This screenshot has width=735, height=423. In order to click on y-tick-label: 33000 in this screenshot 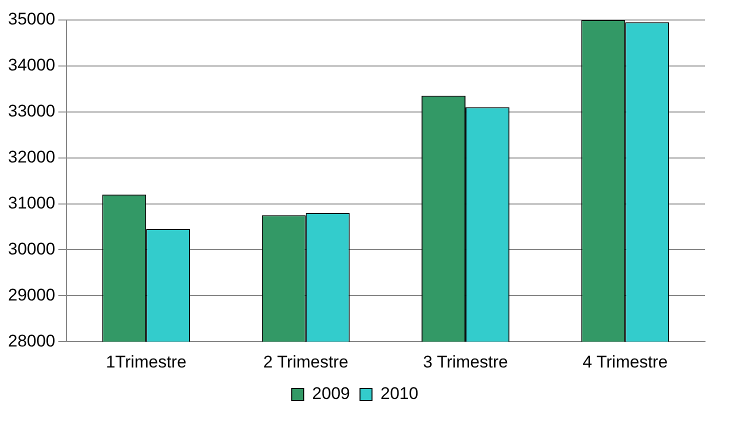, I will do `click(32, 111)`.